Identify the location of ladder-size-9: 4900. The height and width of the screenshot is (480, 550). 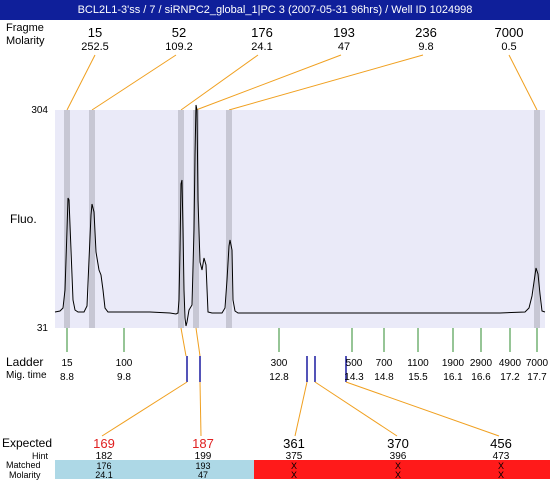
(510, 363).